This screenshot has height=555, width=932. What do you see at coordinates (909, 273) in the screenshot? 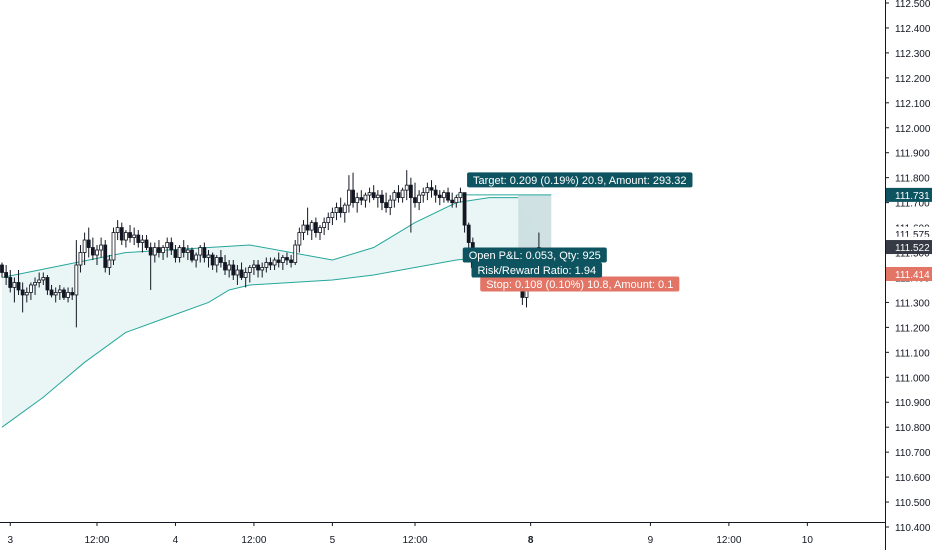
I see `price-tag-bg` at bounding box center [909, 273].